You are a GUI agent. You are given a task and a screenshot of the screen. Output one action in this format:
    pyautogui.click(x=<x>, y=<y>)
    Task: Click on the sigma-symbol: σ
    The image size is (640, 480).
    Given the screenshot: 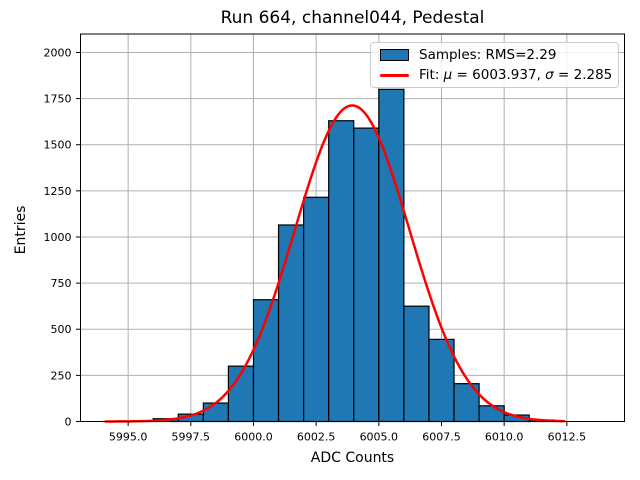 What is the action you would take?
    pyautogui.click(x=549, y=75)
    